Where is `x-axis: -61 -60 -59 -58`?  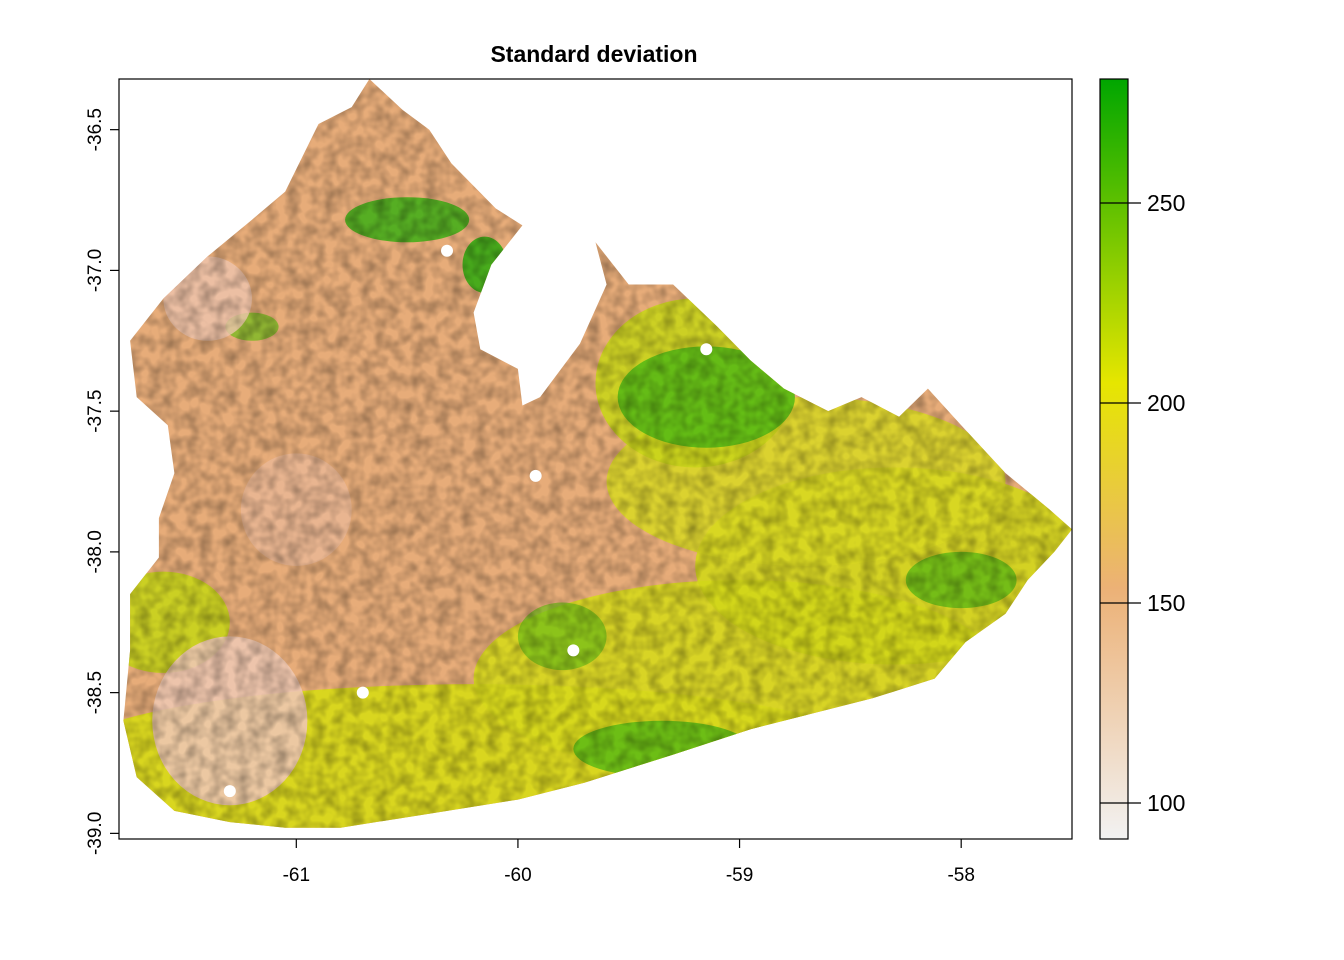
x-axis: -61 -60 -59 -58 is located at coordinates (629, 862).